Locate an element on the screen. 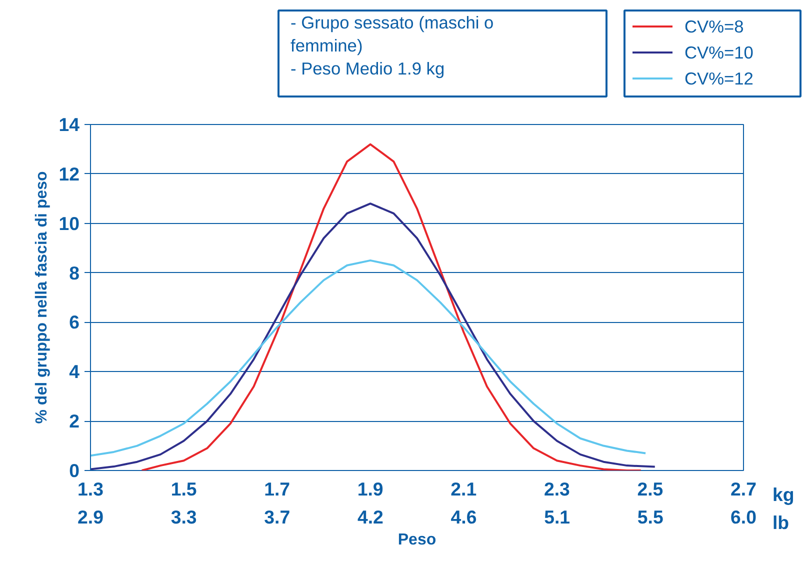 This screenshot has width=808, height=576. y-tick-label: 0 is located at coordinates (74, 470).